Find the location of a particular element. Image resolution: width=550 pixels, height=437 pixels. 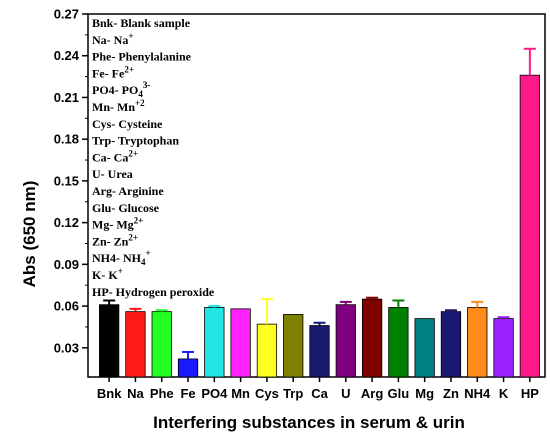

legend-entry: PO4- PO43- is located at coordinates (121, 89).